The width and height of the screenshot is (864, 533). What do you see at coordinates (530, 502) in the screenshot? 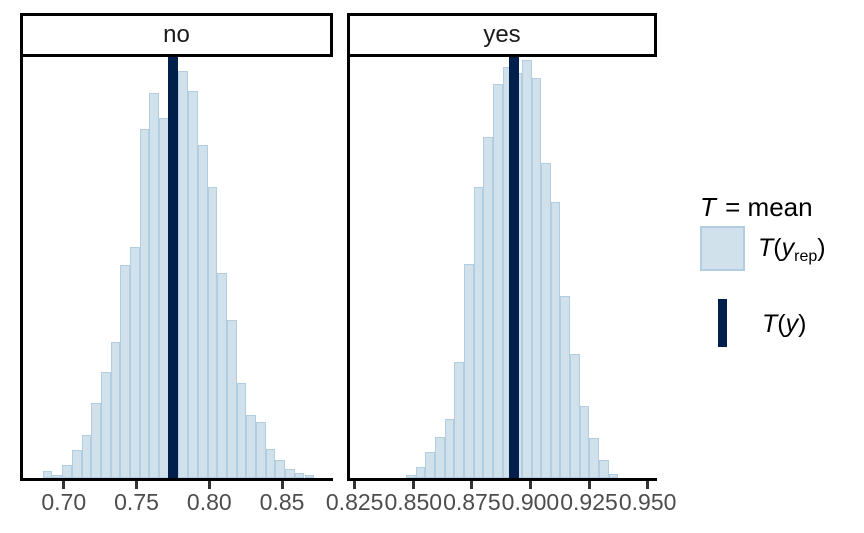
I see `x-tick-label: 0.900` at bounding box center [530, 502].